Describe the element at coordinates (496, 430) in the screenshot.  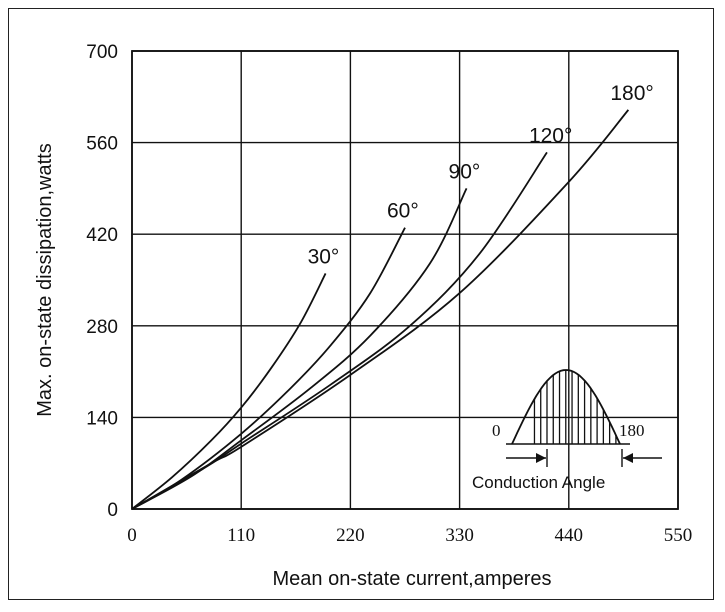
I see `inset-label-left: 0` at that location.